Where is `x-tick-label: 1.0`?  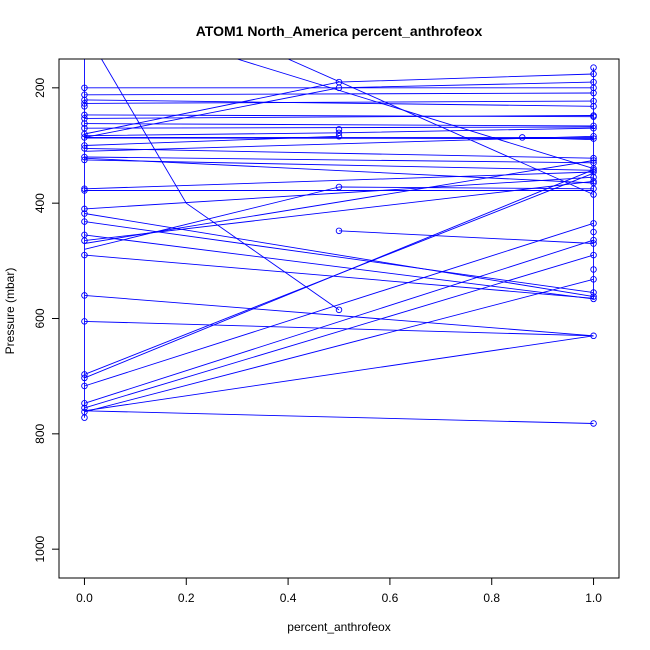
x-tick-label: 1.0 is located at coordinates (593, 598).